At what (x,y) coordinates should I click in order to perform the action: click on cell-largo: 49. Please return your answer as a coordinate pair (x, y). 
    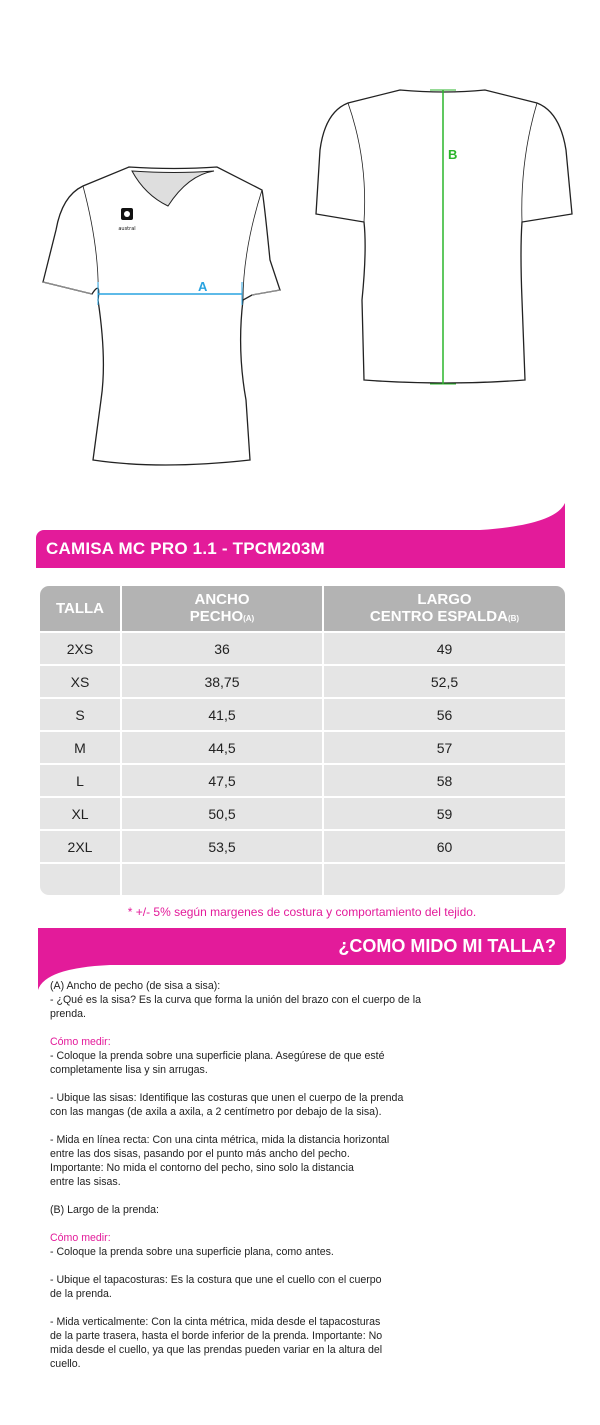
    Looking at the image, I should click on (444, 648).